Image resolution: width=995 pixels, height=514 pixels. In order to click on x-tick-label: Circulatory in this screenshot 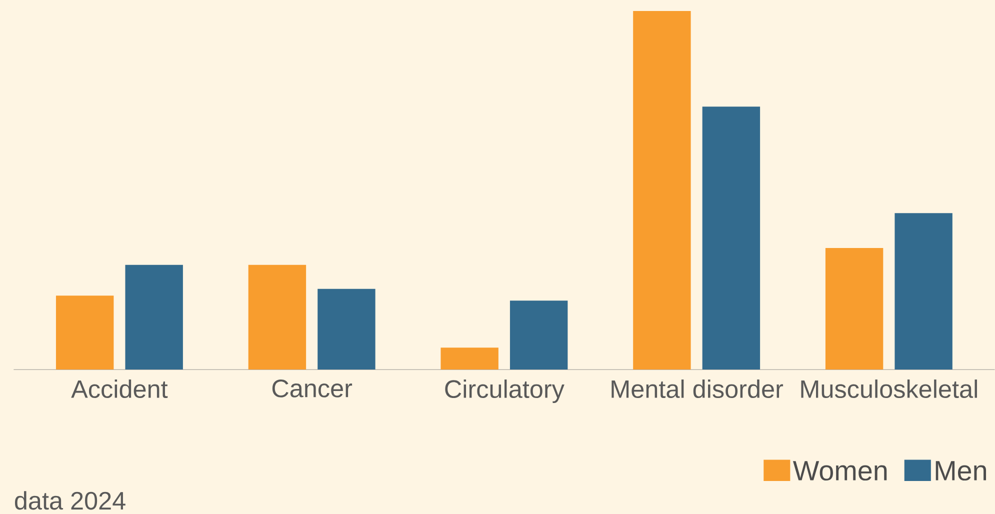, I will do `click(504, 392)`.